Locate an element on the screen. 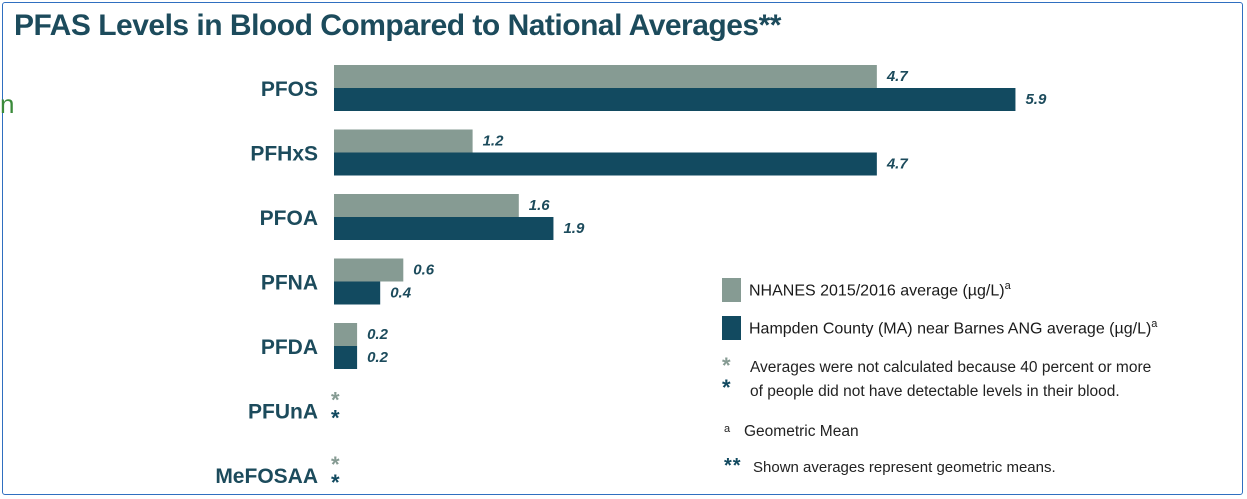  footnote-geometric-mean: Geometric Mean is located at coordinates (801, 431).